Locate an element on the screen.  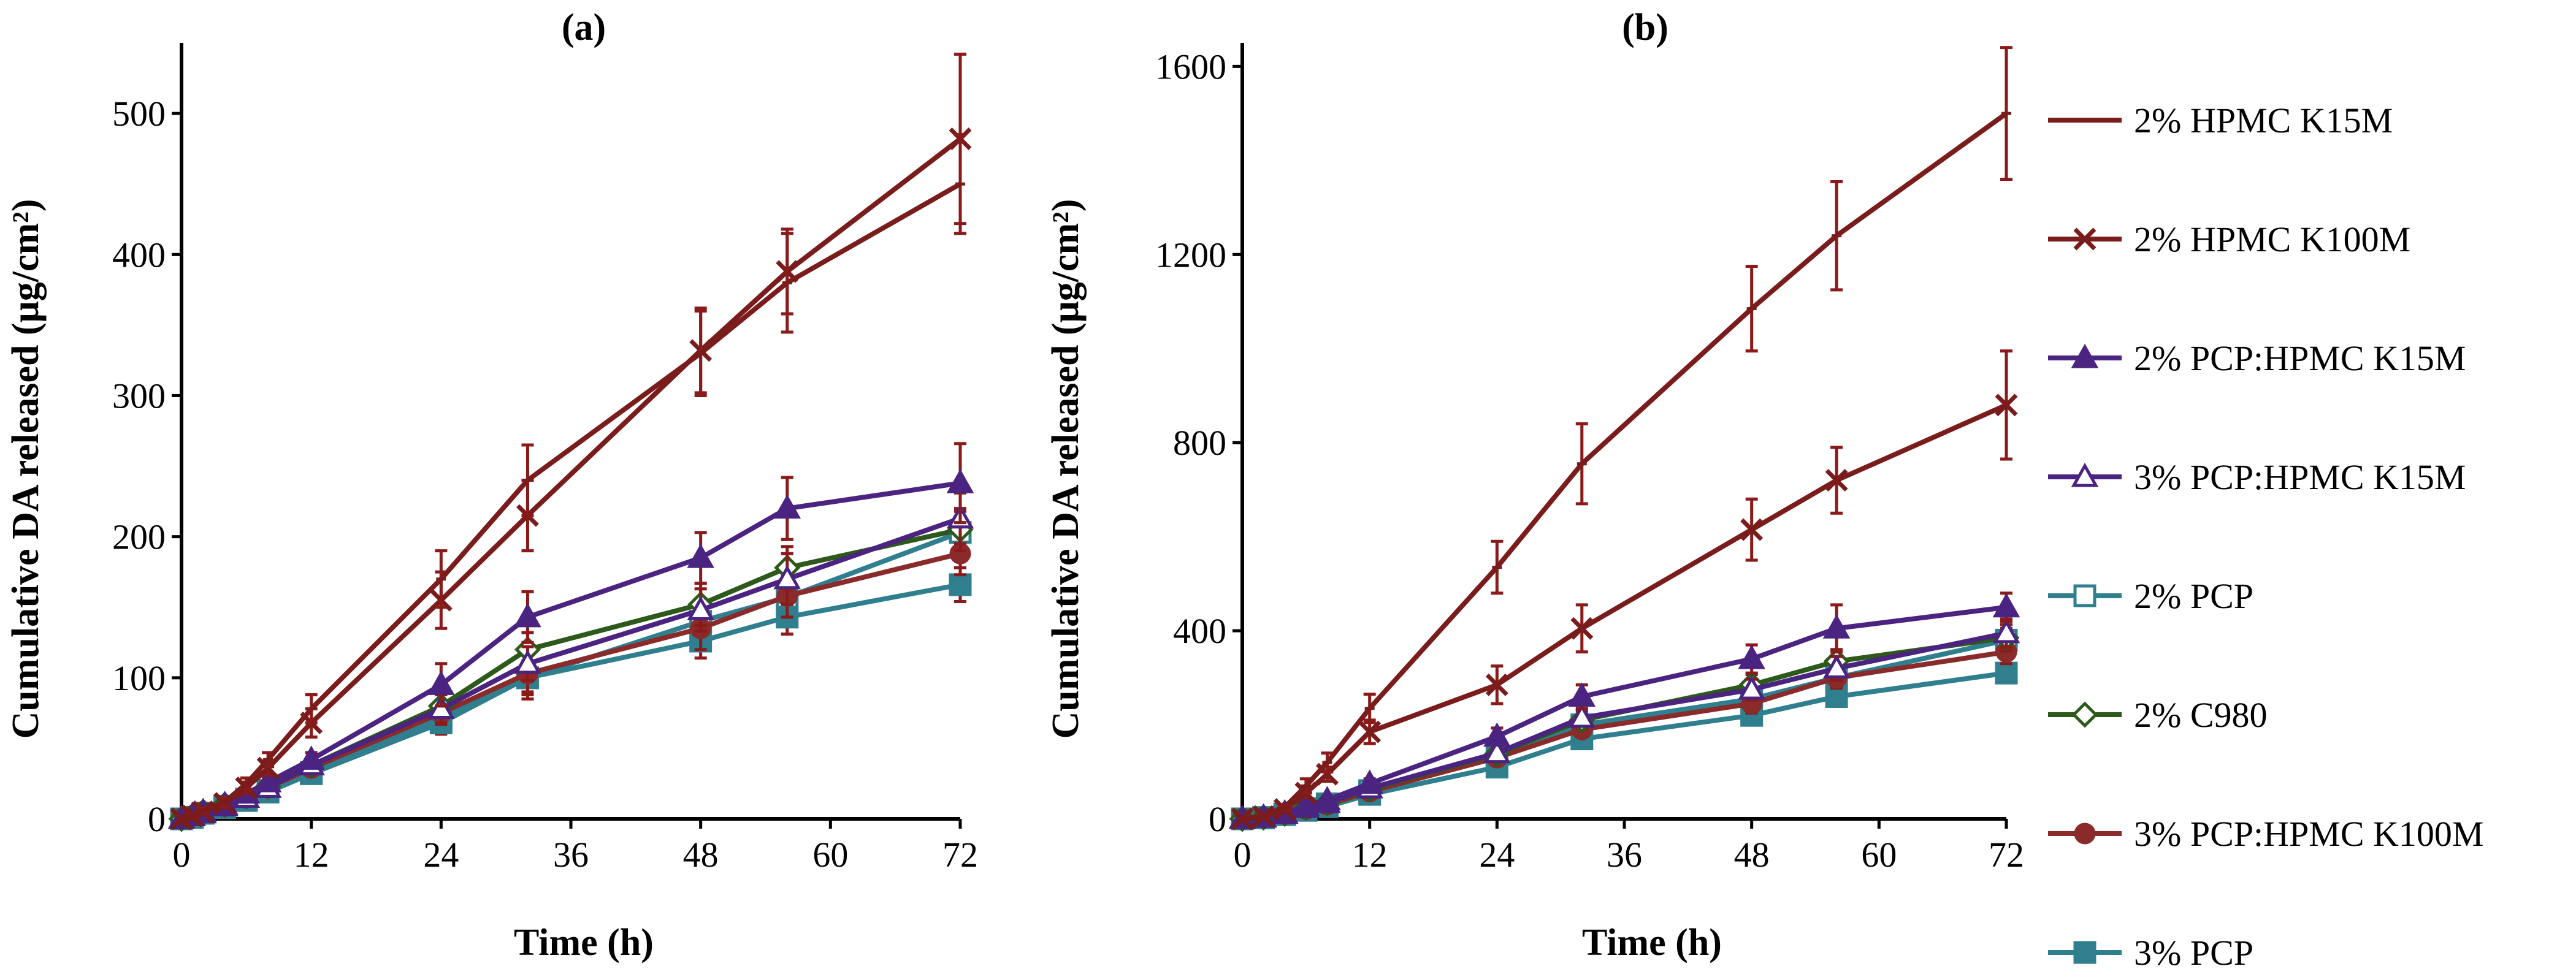
panel-a-title: (a) is located at coordinates (584, 28).